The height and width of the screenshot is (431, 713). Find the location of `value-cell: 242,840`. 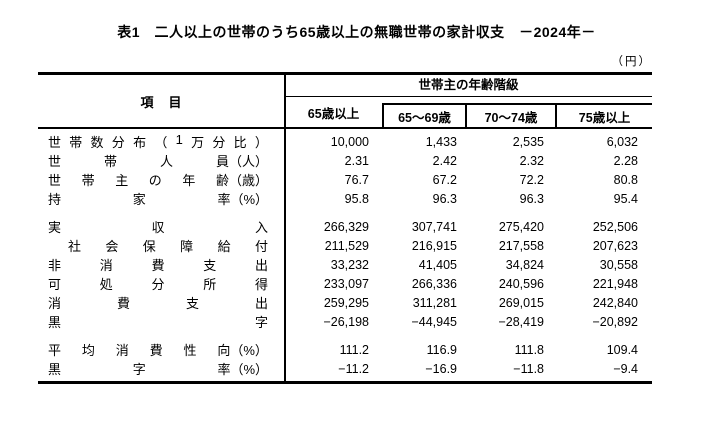

value-cell: 242,840 is located at coordinates (615, 302).